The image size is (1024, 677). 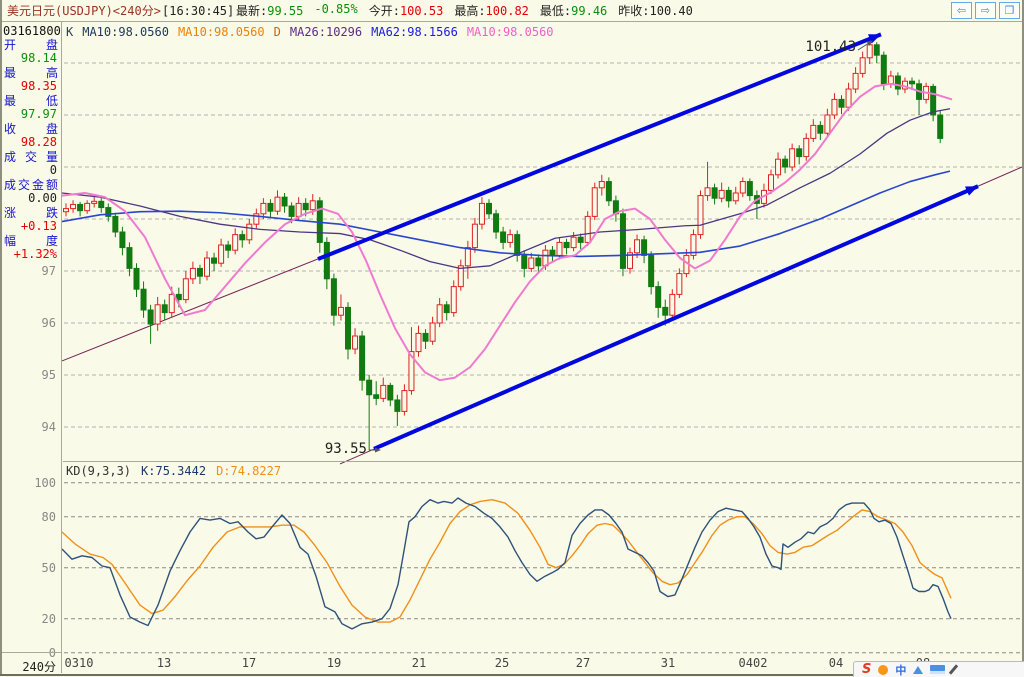 I want to click on x-axis-label: 04, so click(x=836, y=663).